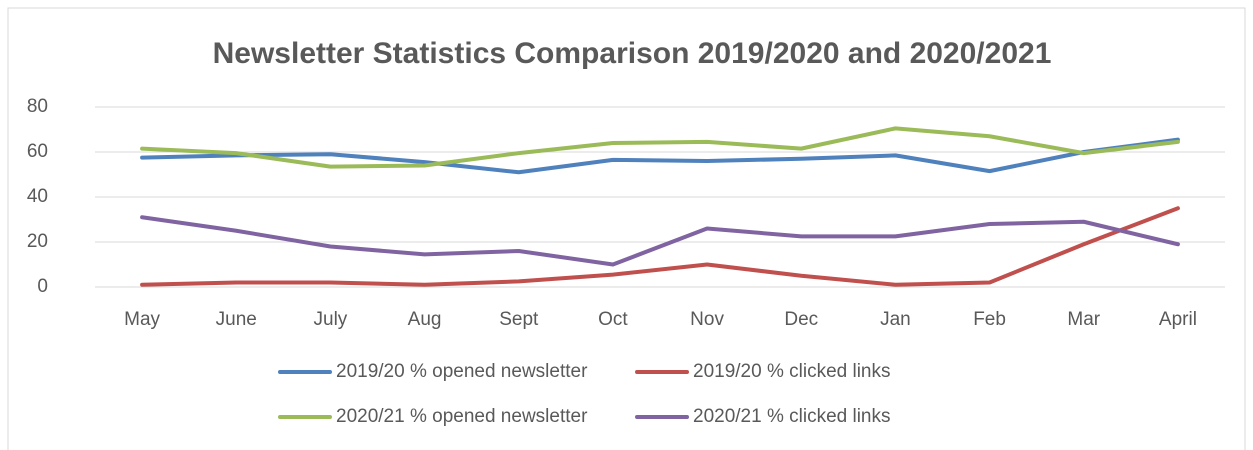  I want to click on x-tick-label: May, so click(142, 319).